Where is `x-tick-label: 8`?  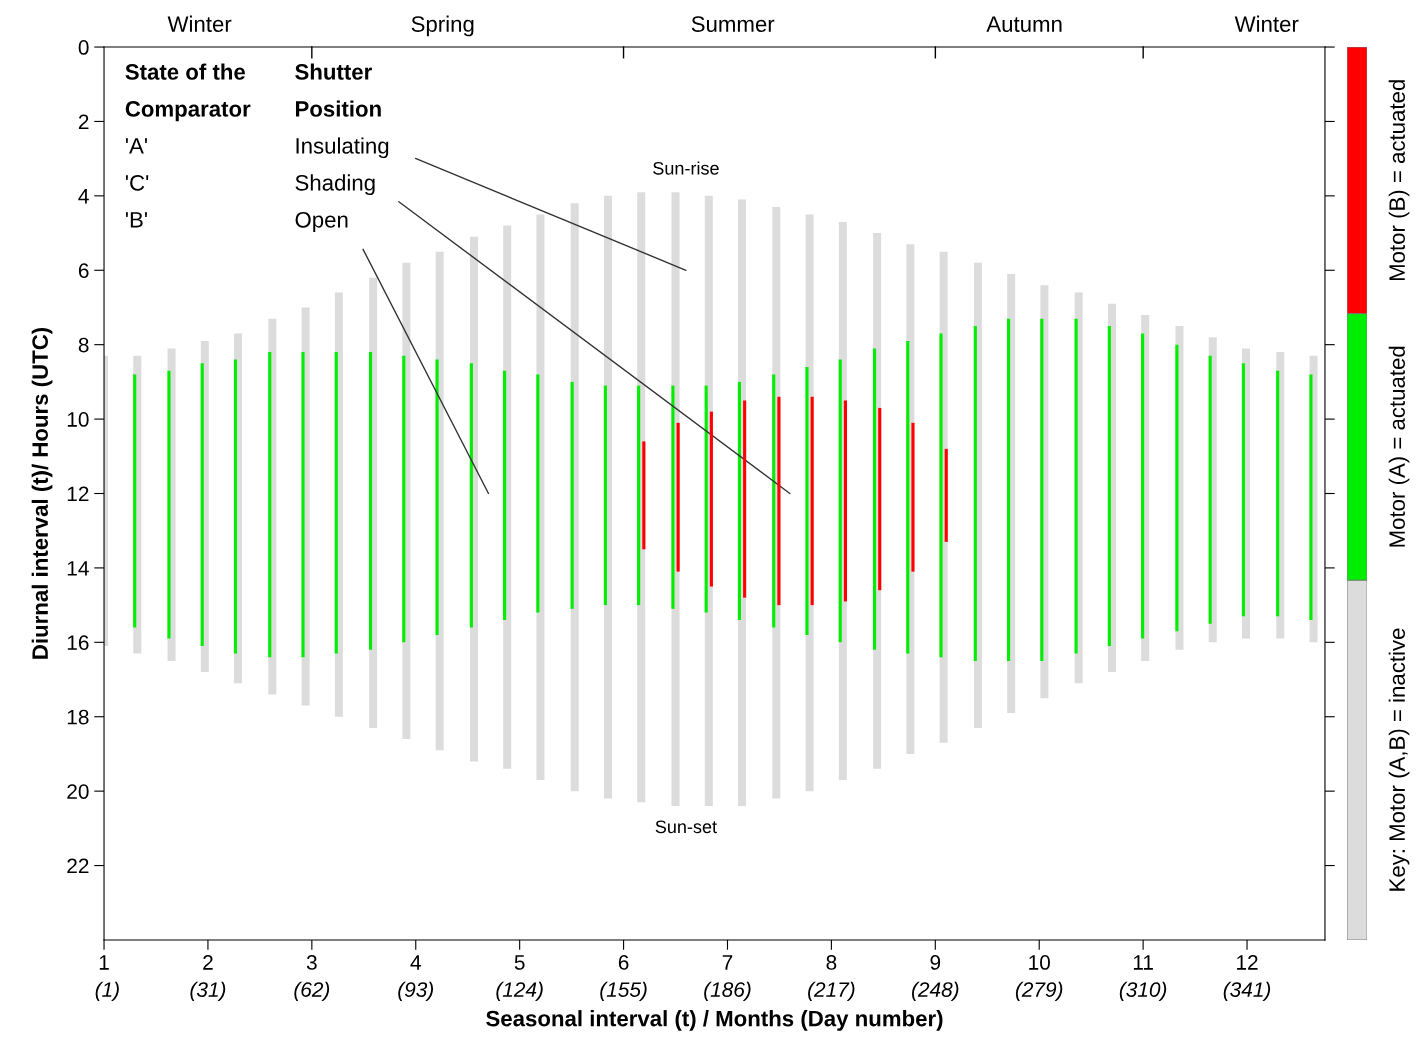
x-tick-label: 8 is located at coordinates (831, 962).